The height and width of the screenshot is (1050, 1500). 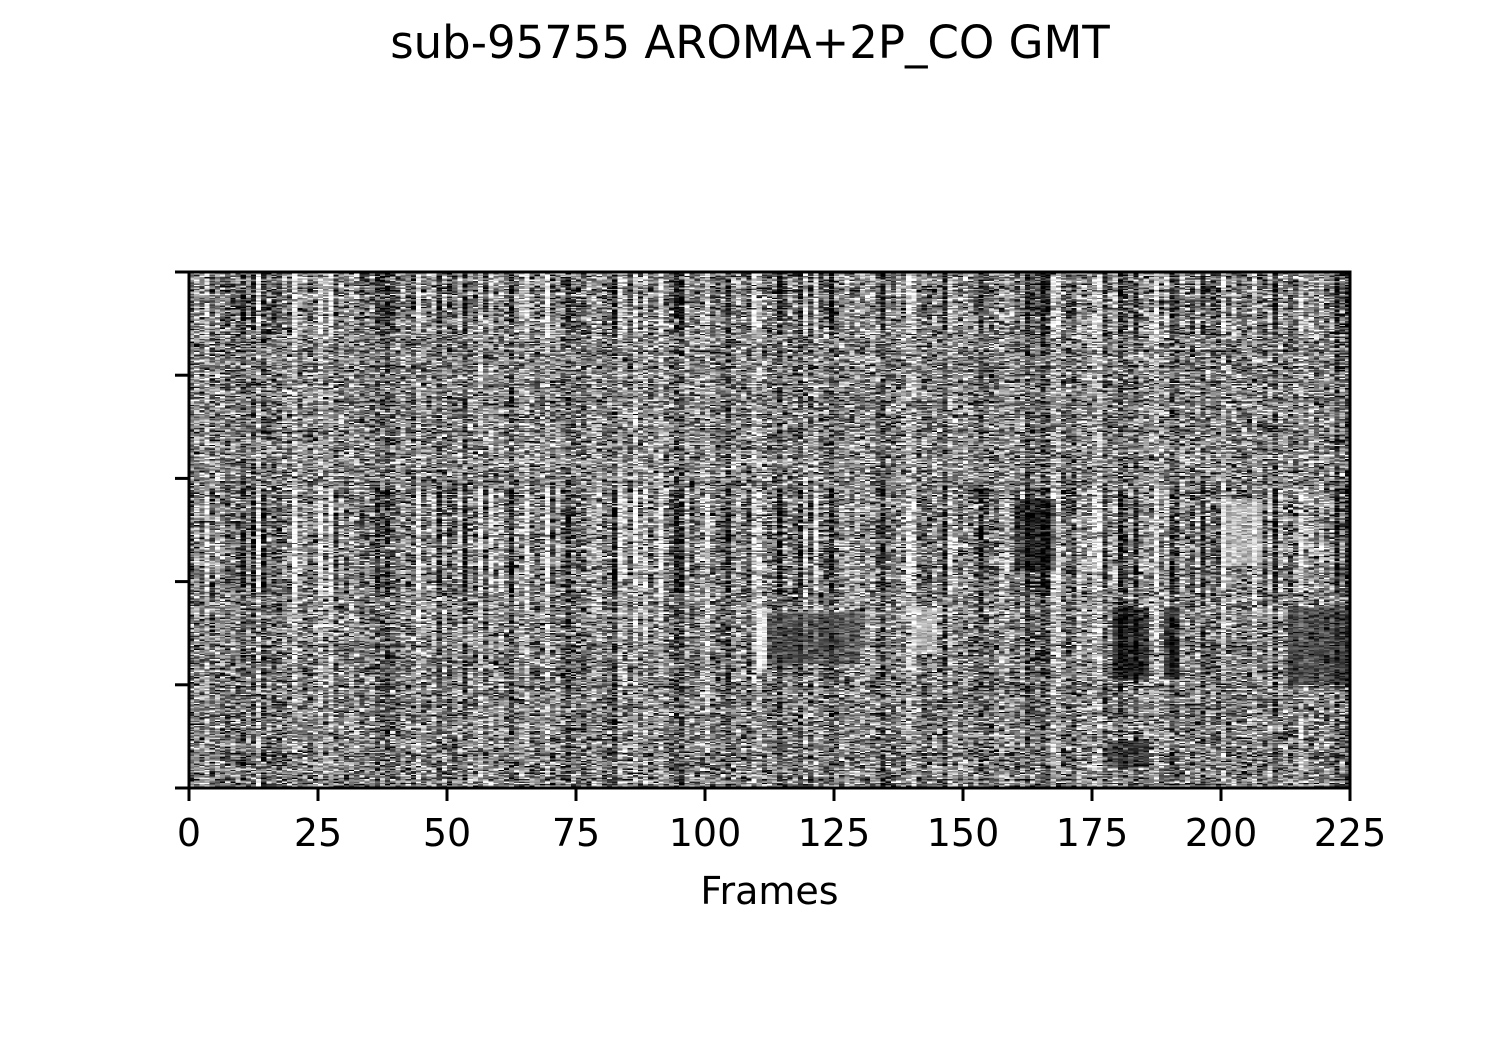 What do you see at coordinates (447, 833) in the screenshot?
I see `x-tick-label: 50` at bounding box center [447, 833].